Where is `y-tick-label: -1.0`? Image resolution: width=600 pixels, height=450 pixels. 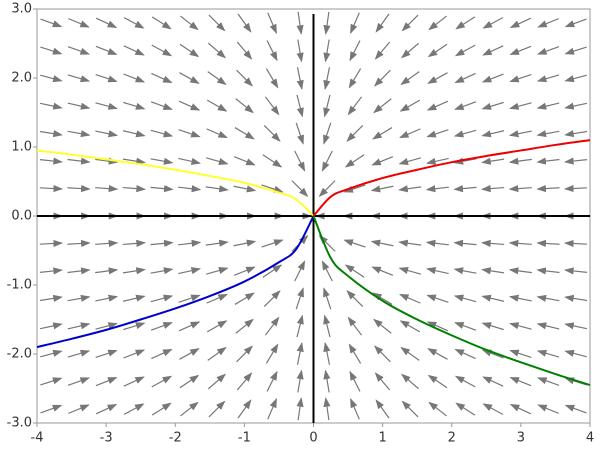 y-tick-label: -1.0 is located at coordinates (19, 285).